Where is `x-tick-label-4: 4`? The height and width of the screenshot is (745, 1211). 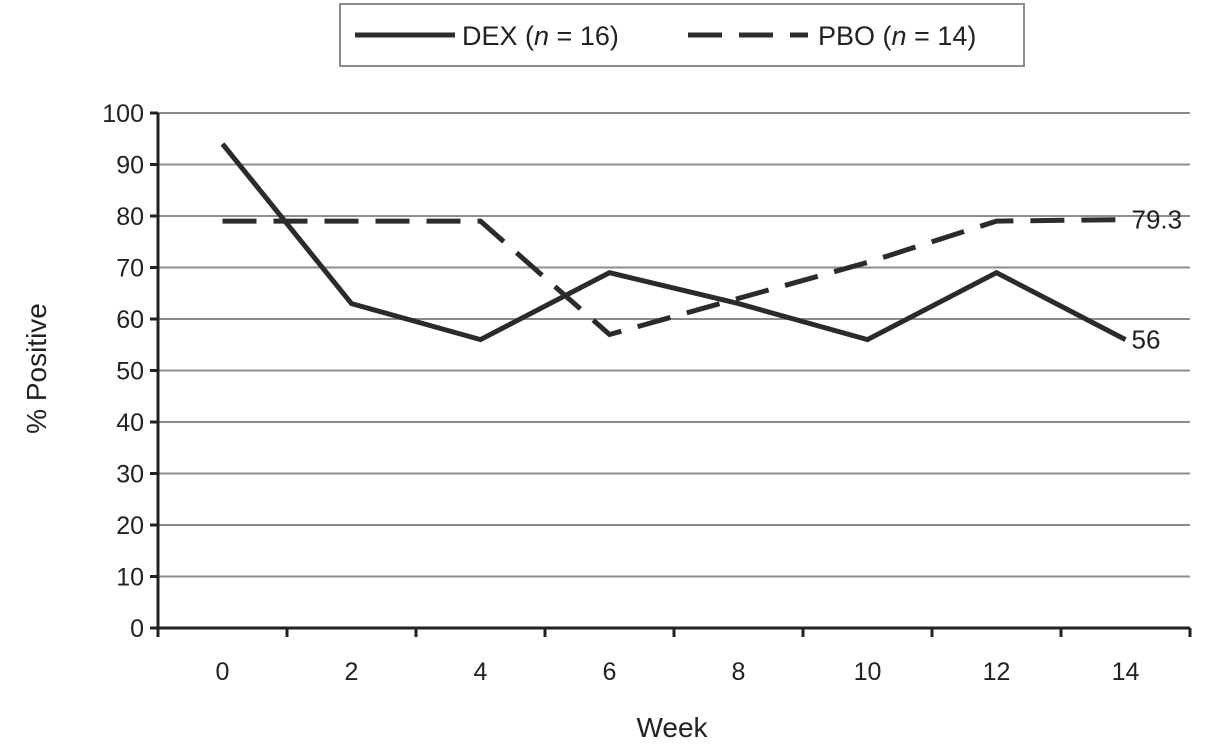 x-tick-label-4: 4 is located at coordinates (481, 672).